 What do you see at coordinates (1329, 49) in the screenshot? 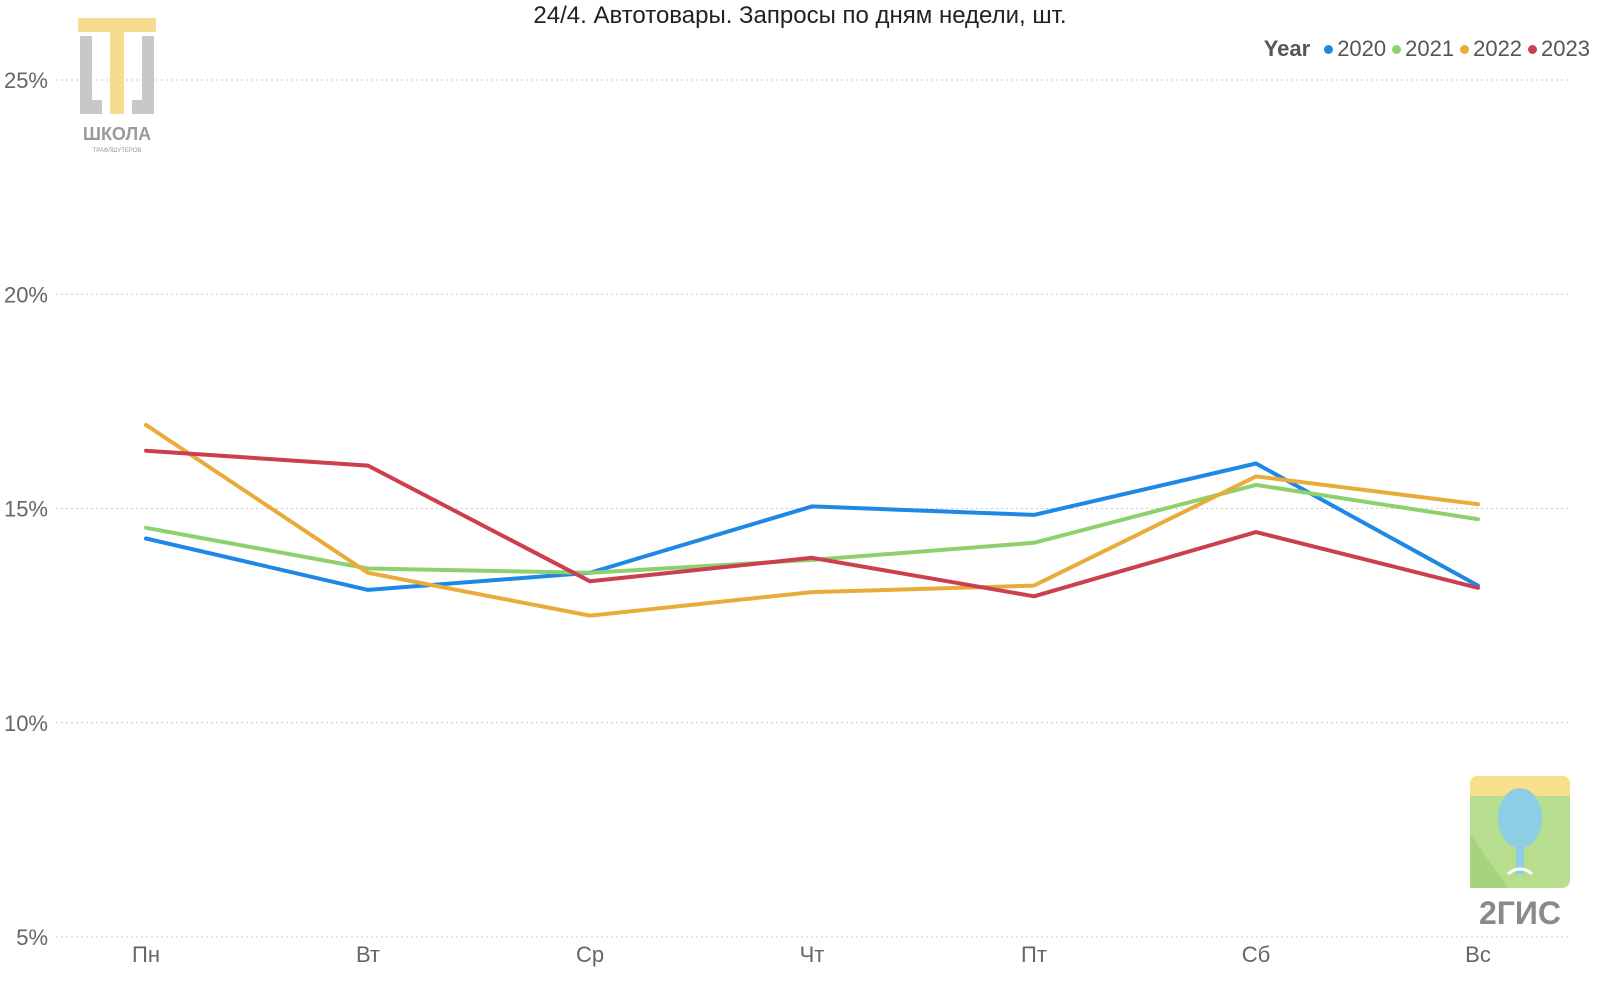
I see `legend-dot-2020` at bounding box center [1329, 49].